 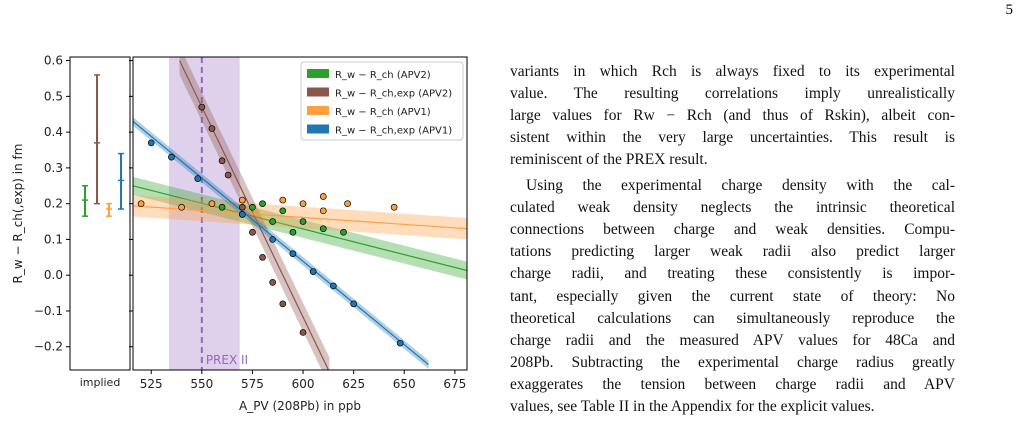 What do you see at coordinates (48, 311) in the screenshot?
I see `y-tick-label: −0.1` at bounding box center [48, 311].